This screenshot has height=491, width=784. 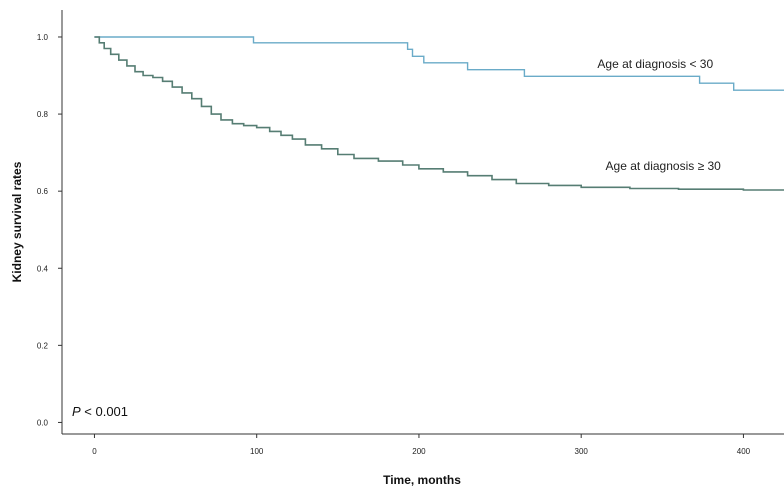 What do you see at coordinates (43, 268) in the screenshot?
I see `y-tick-label: 0.4` at bounding box center [43, 268].